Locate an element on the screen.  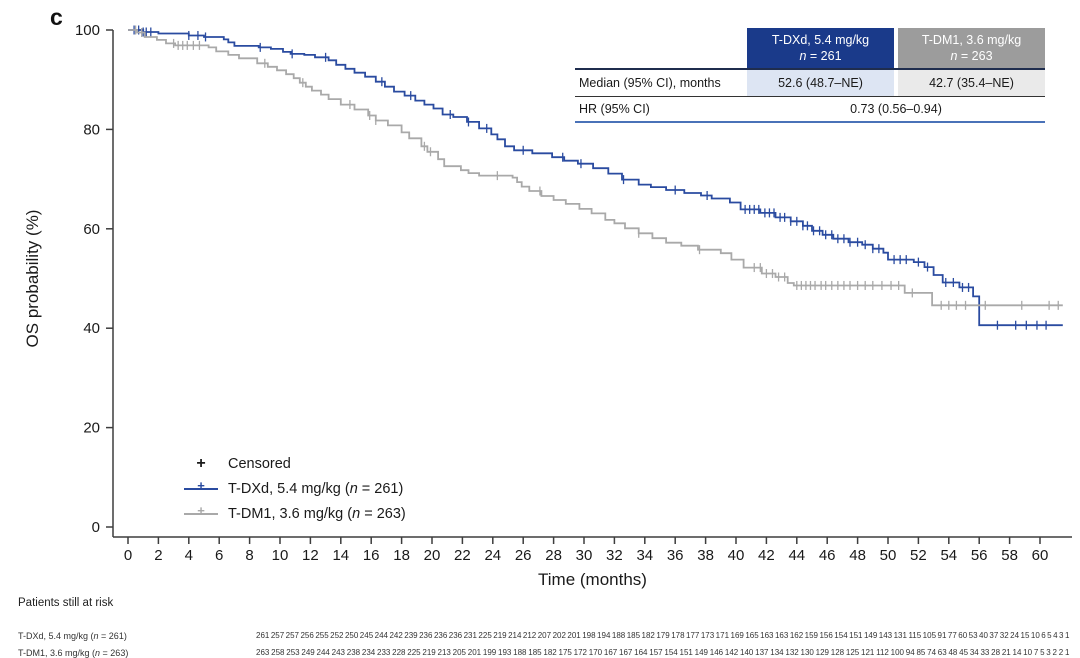
table-divider-middle is located at coordinates (810, 96).